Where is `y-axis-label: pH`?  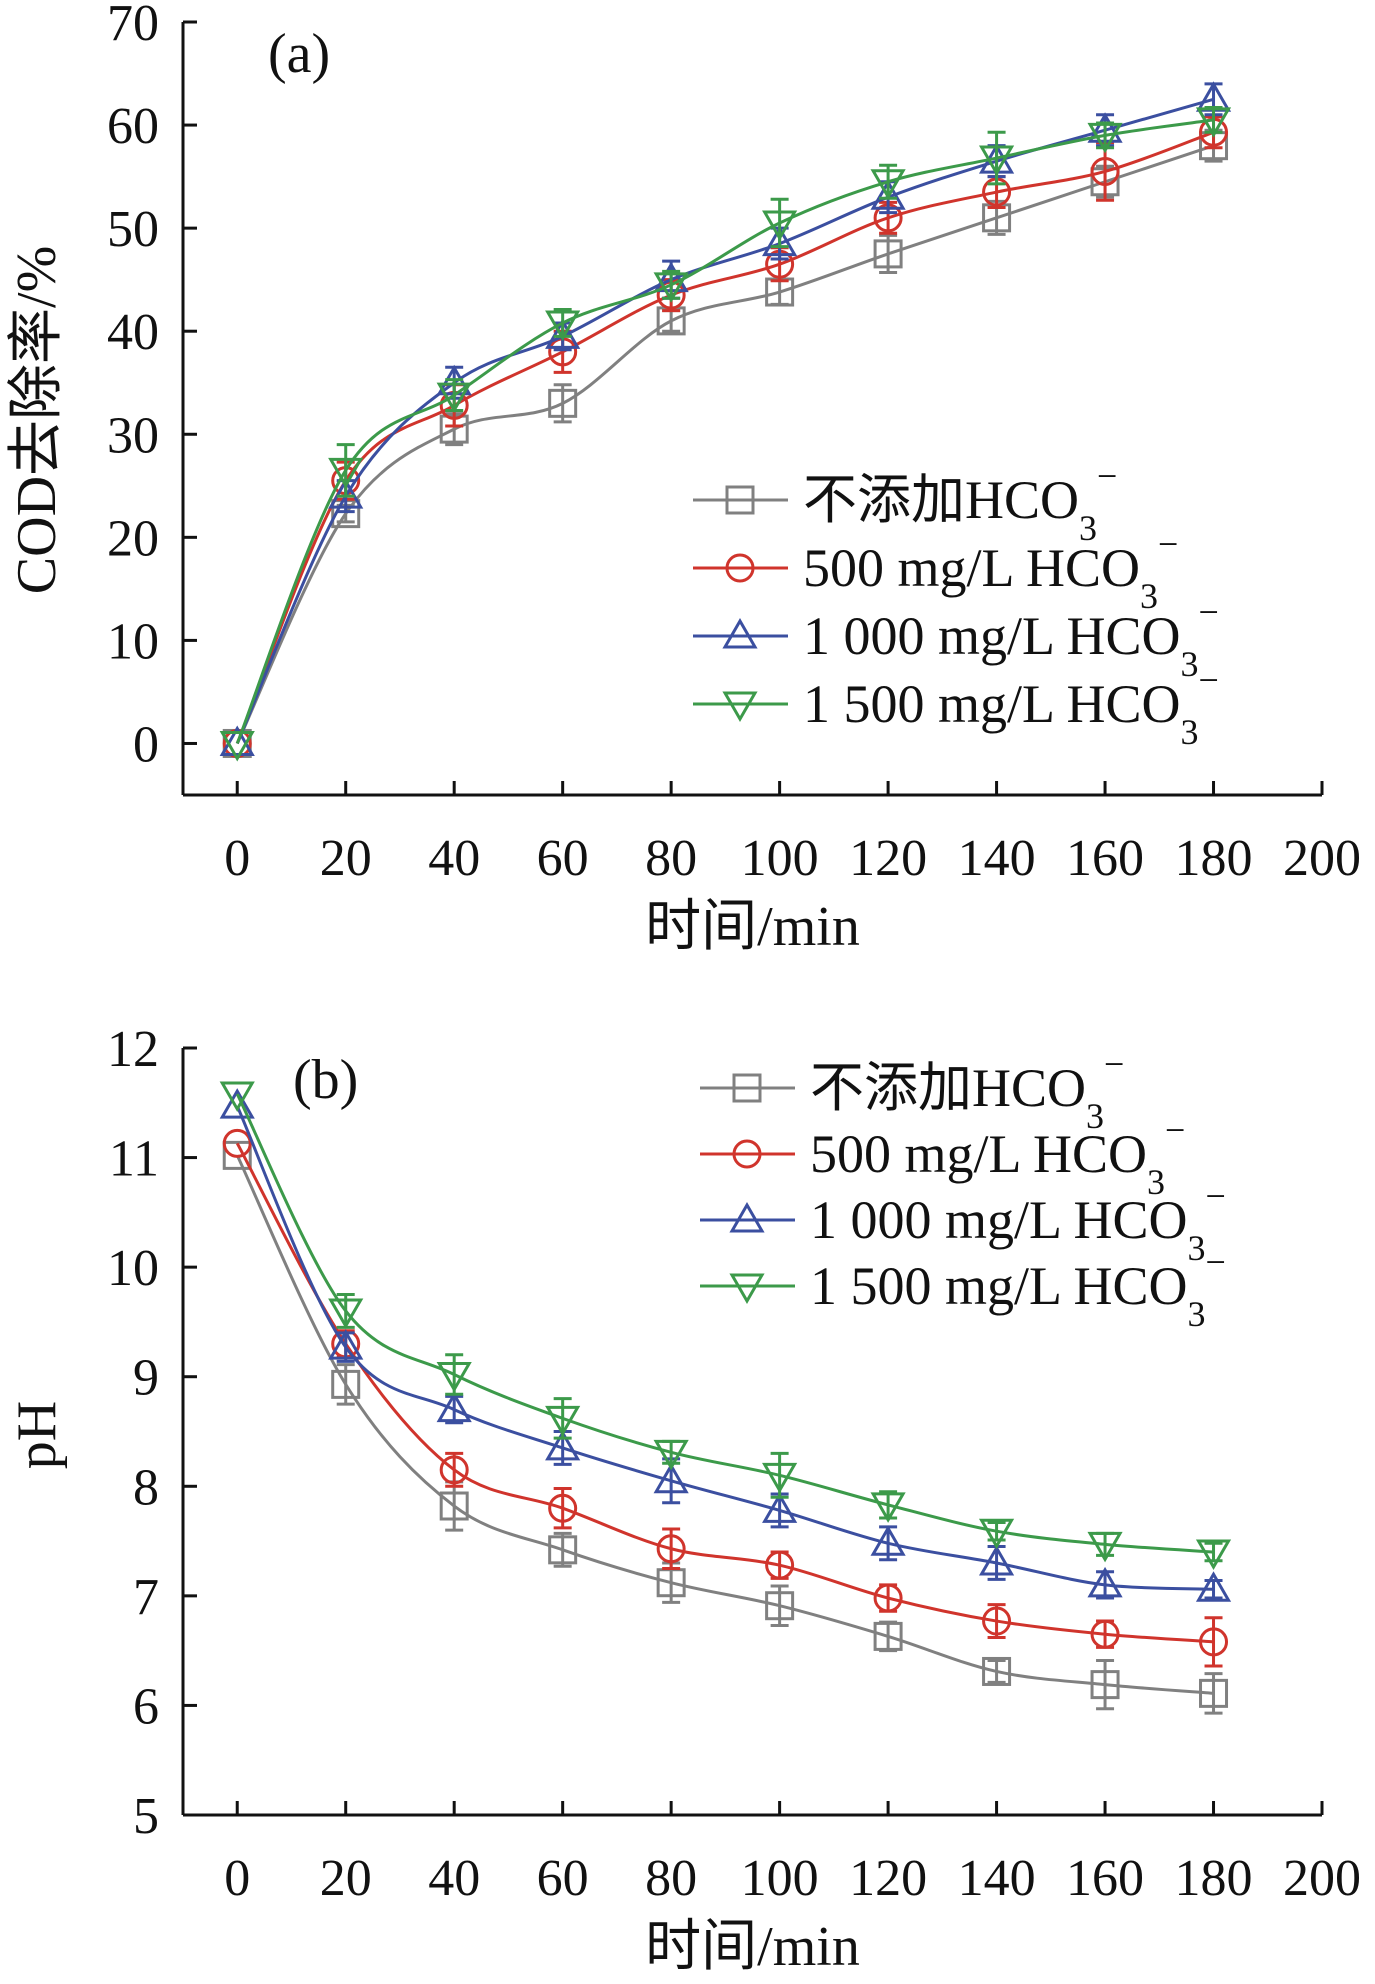 y-axis-label: pH is located at coordinates (37, 1435).